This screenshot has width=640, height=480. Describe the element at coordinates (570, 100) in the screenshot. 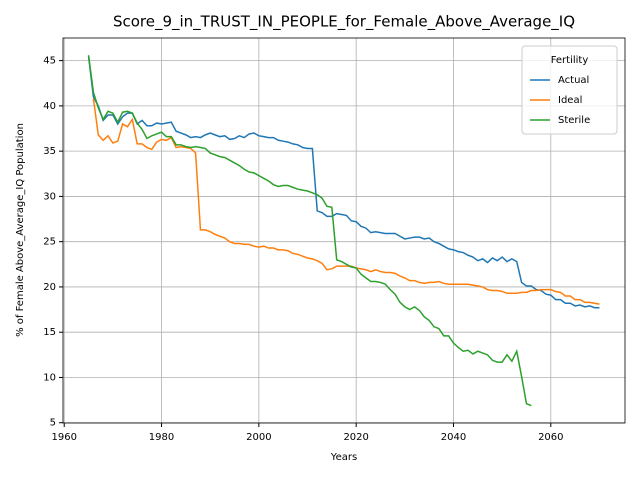

I see `legend-label: Ideal` at that location.